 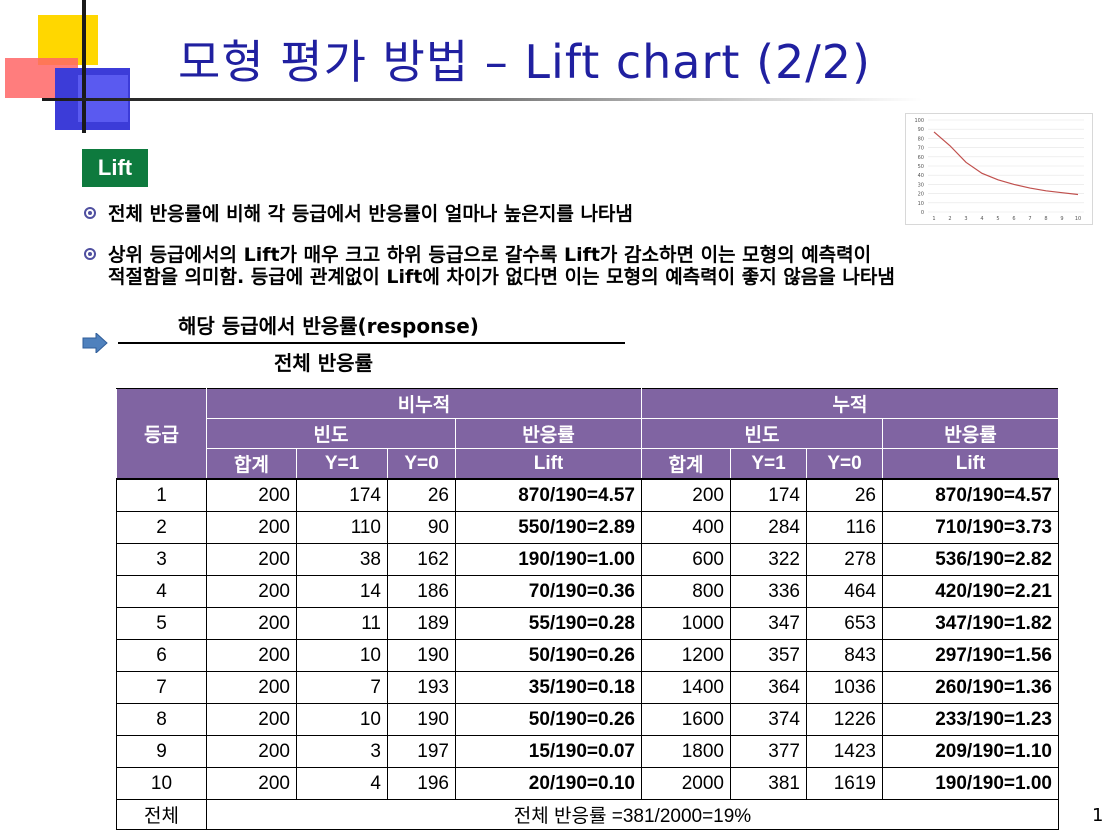 What do you see at coordinates (768, 527) in the screenshot?
I see `cell-cum-y1: 284` at bounding box center [768, 527].